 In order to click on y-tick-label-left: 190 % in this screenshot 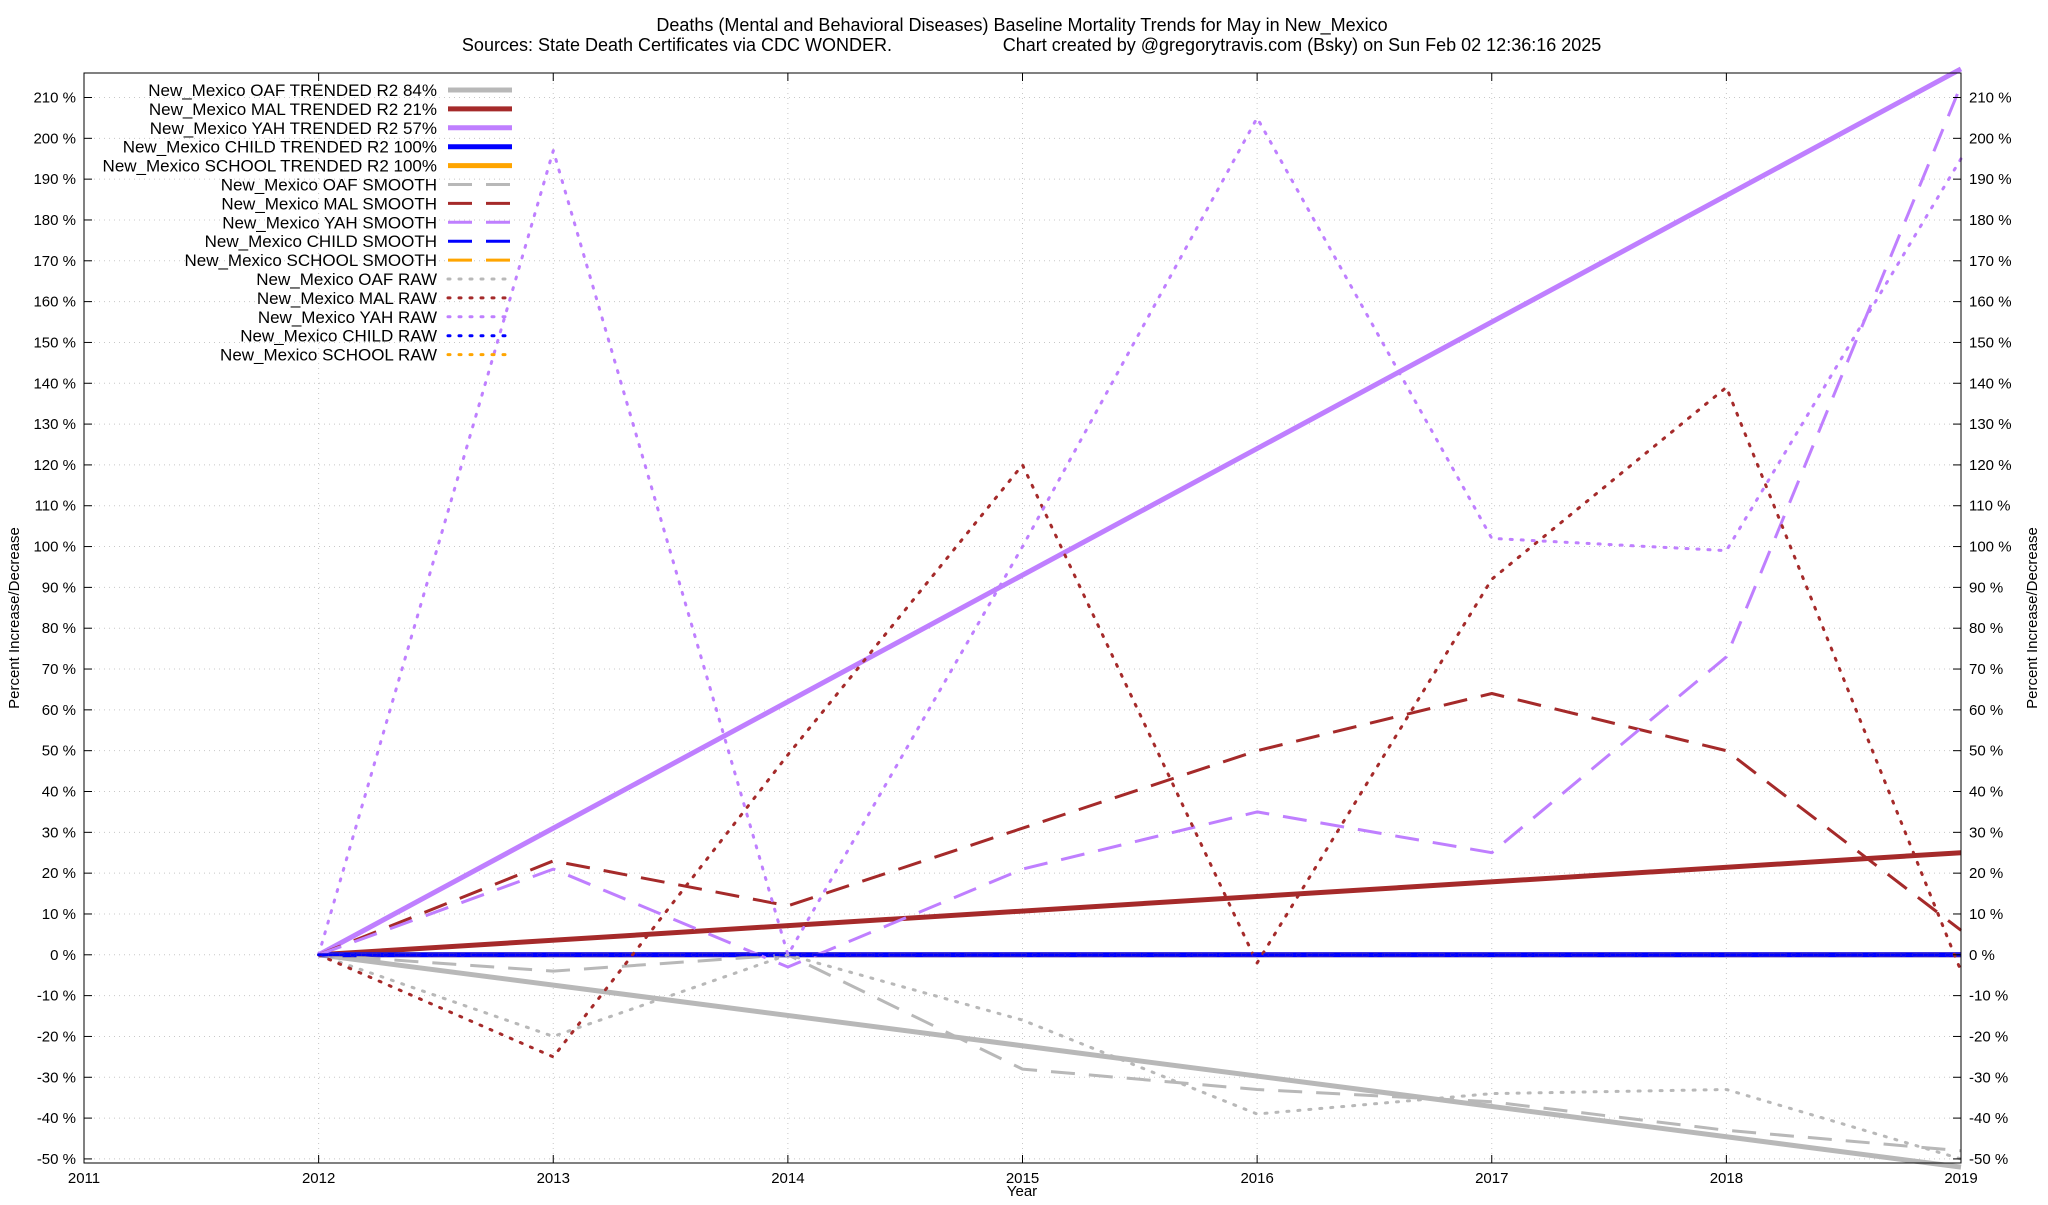, I will do `click(54, 179)`.